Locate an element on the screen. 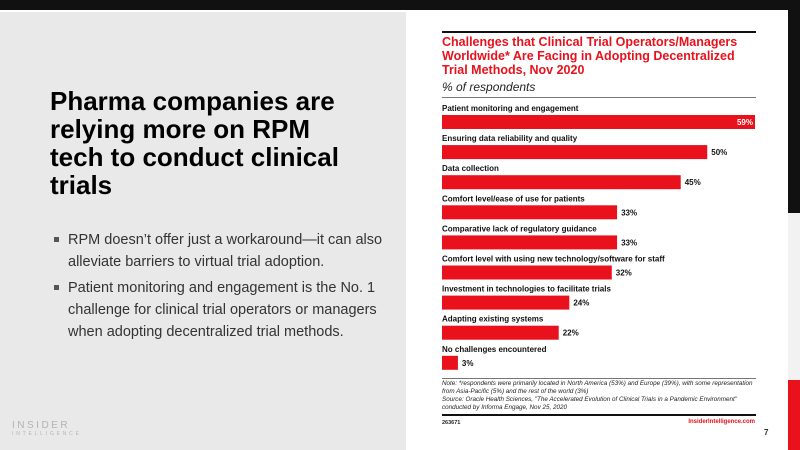 This screenshot has height=450, width=800. value-label: 22% is located at coordinates (571, 333).